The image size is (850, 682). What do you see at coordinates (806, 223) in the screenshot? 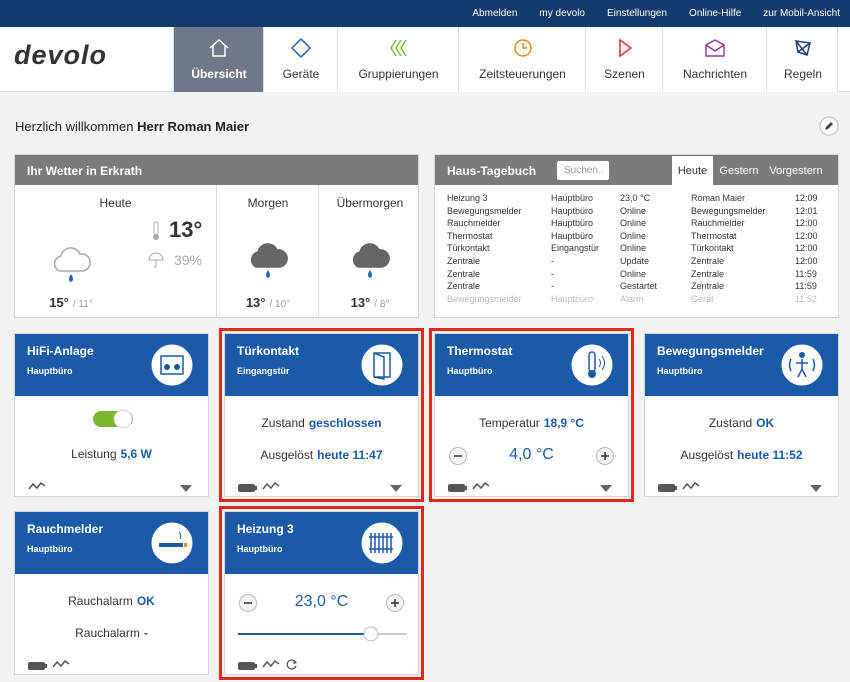
I see `diary-cell: 12:00` at bounding box center [806, 223].